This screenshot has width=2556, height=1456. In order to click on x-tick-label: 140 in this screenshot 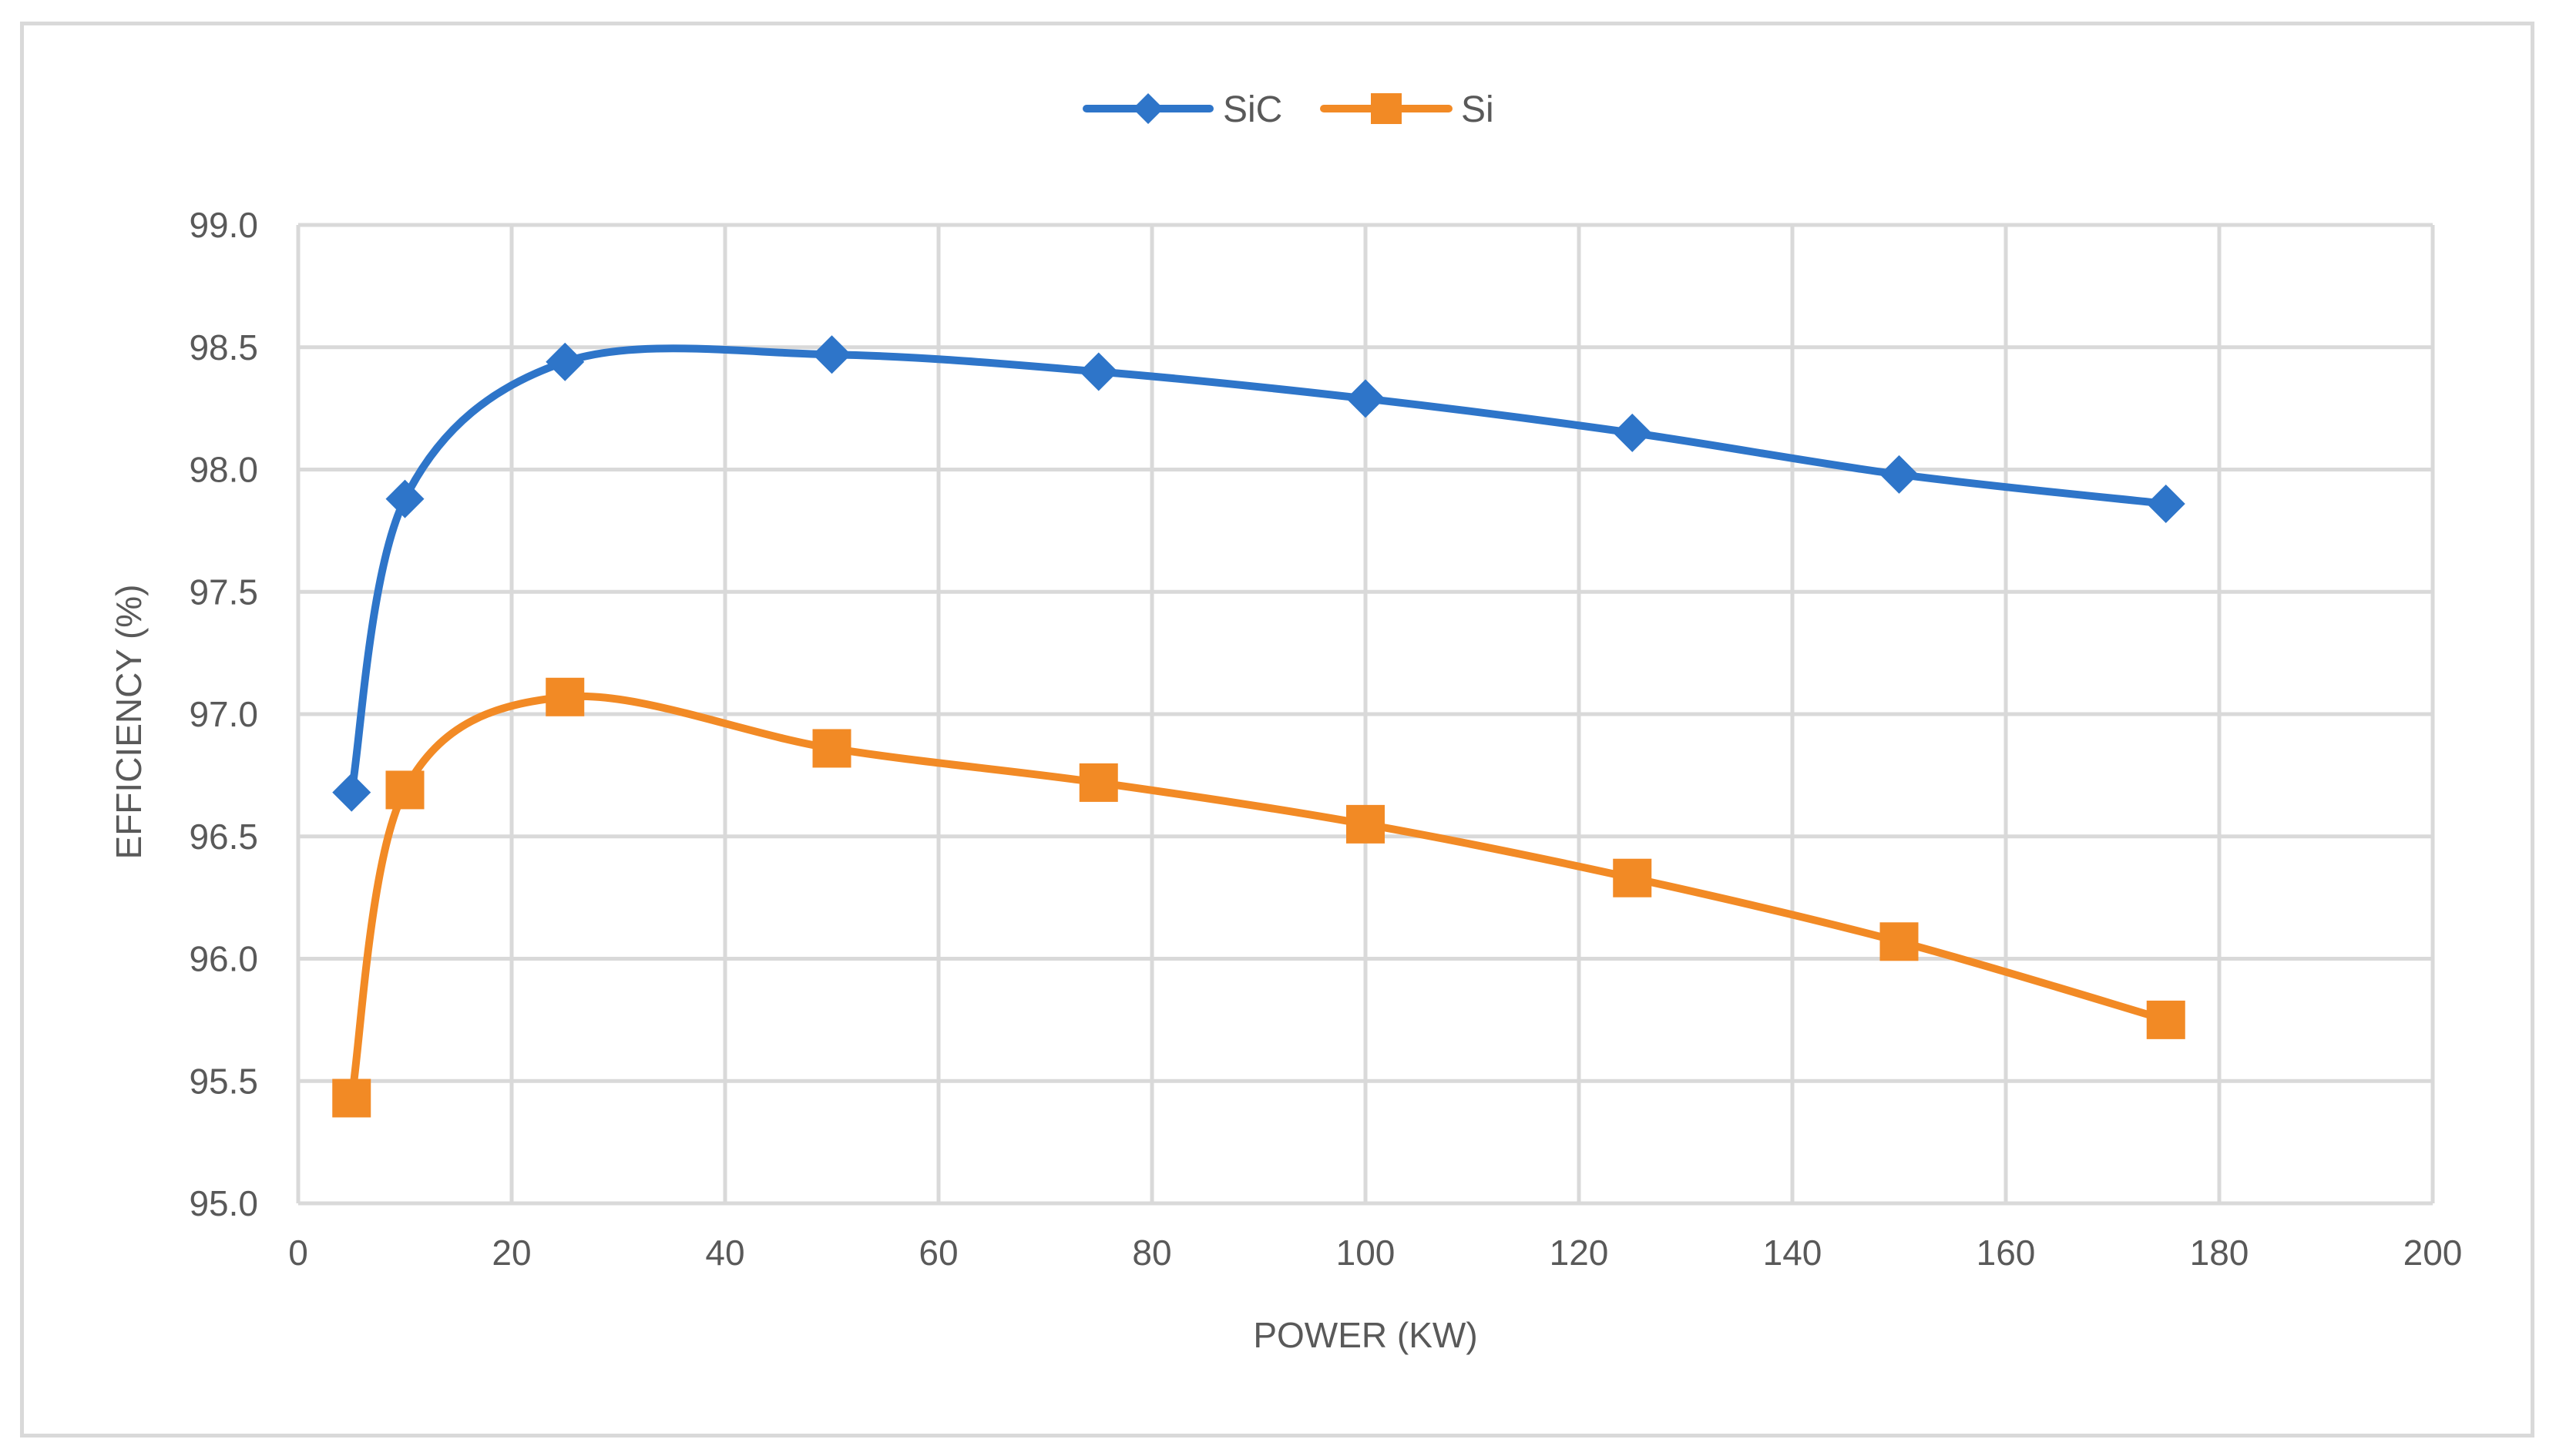, I will do `click(1792, 1253)`.